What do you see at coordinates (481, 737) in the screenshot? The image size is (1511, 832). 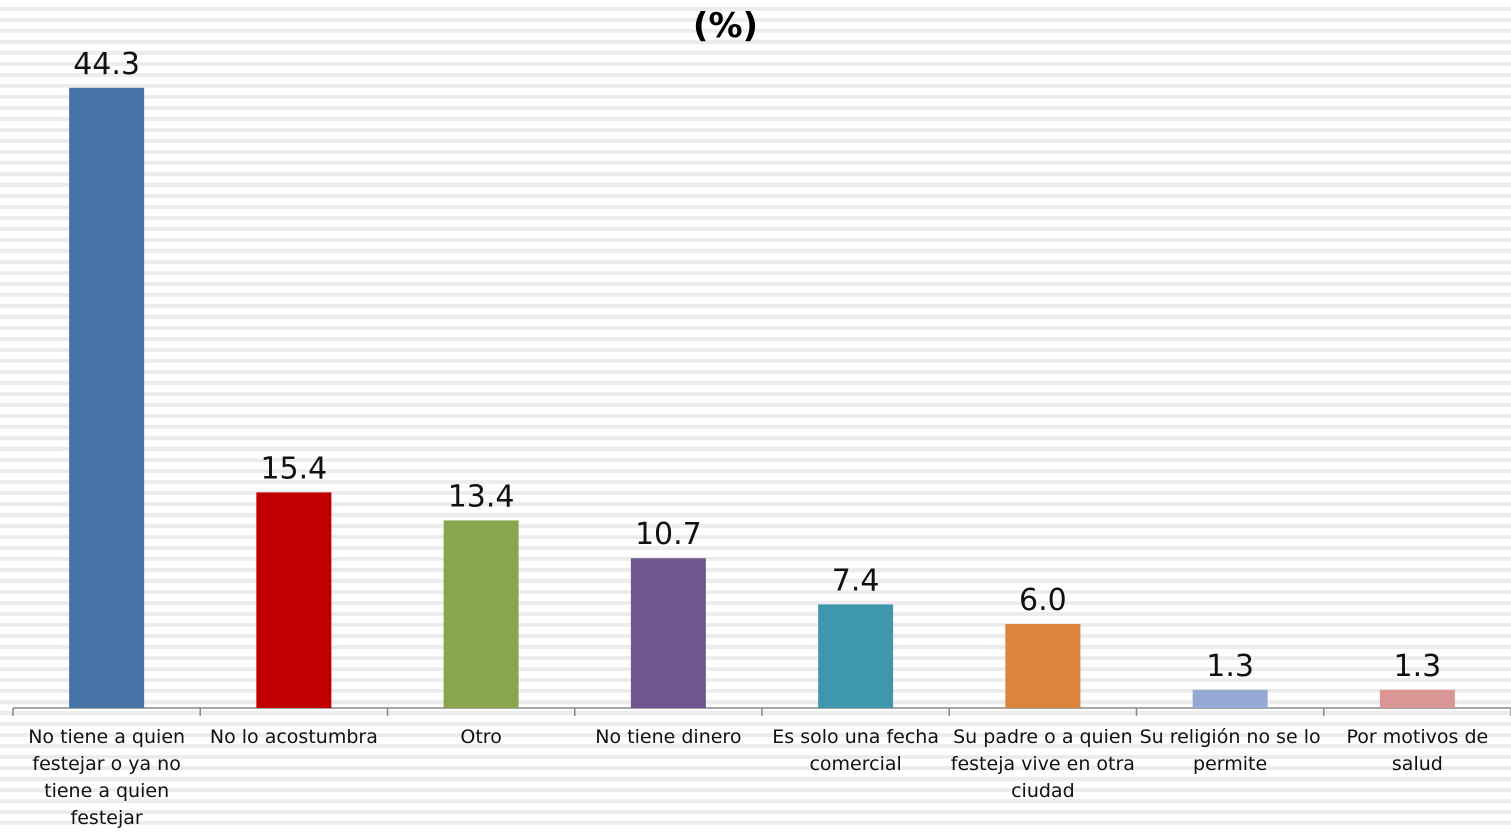 I see `category-label: Otro` at bounding box center [481, 737].